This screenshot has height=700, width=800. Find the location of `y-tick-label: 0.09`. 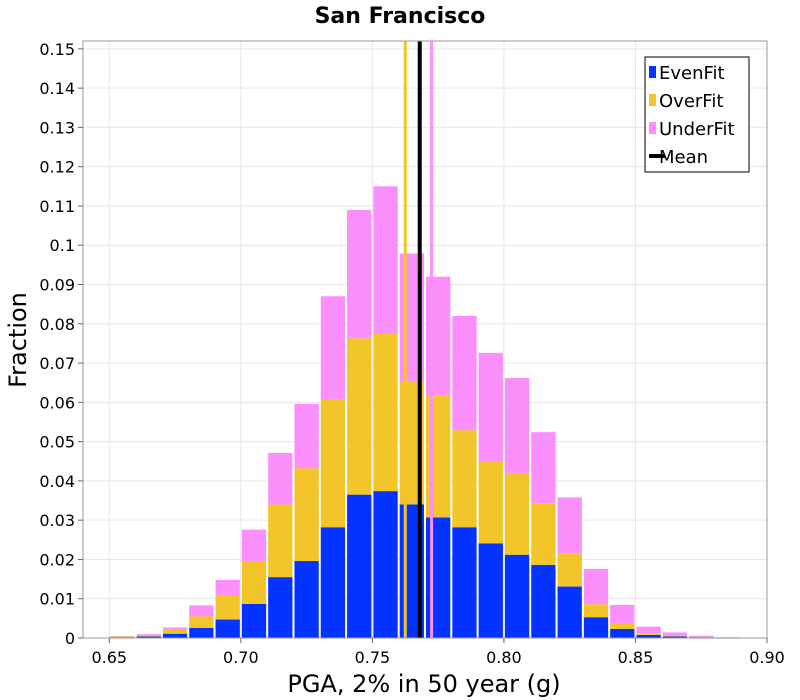

y-tick-label: 0.09 is located at coordinates (57, 285).